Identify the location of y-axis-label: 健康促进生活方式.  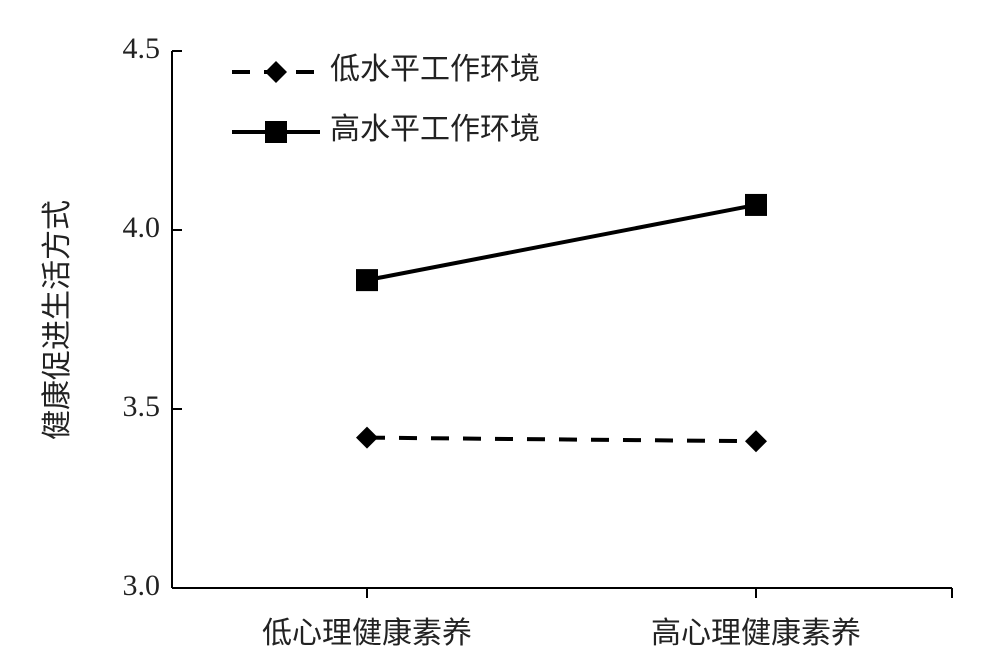
(57, 320).